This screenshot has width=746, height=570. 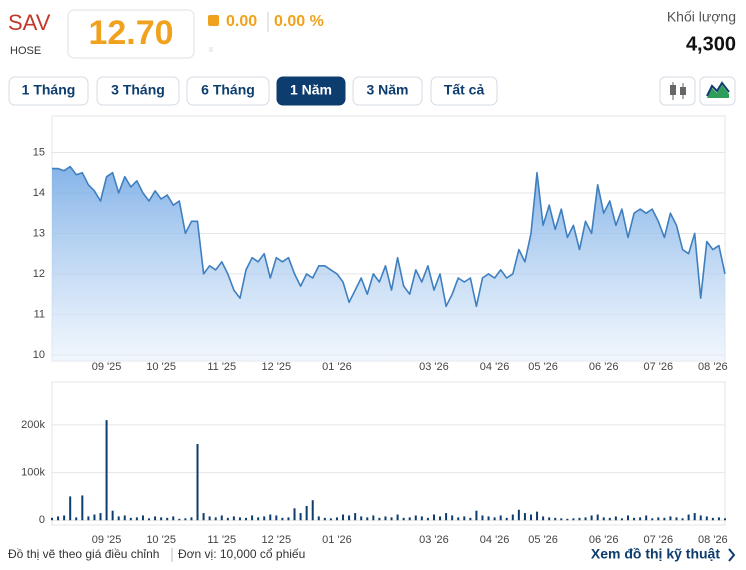 What do you see at coordinates (658, 540) in the screenshot?
I see `x-tick-label: 07 '26` at bounding box center [658, 540].